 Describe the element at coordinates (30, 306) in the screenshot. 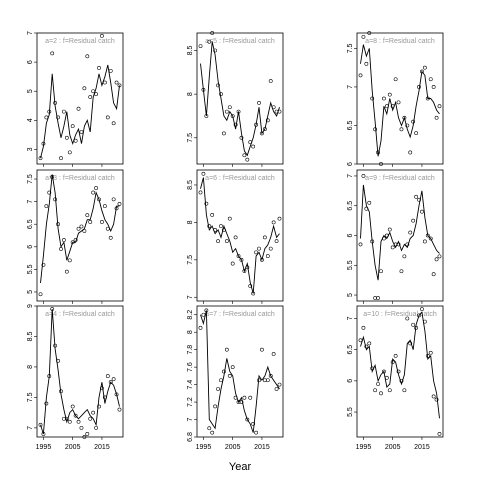

I see `y-tick-label: 9` at that location.